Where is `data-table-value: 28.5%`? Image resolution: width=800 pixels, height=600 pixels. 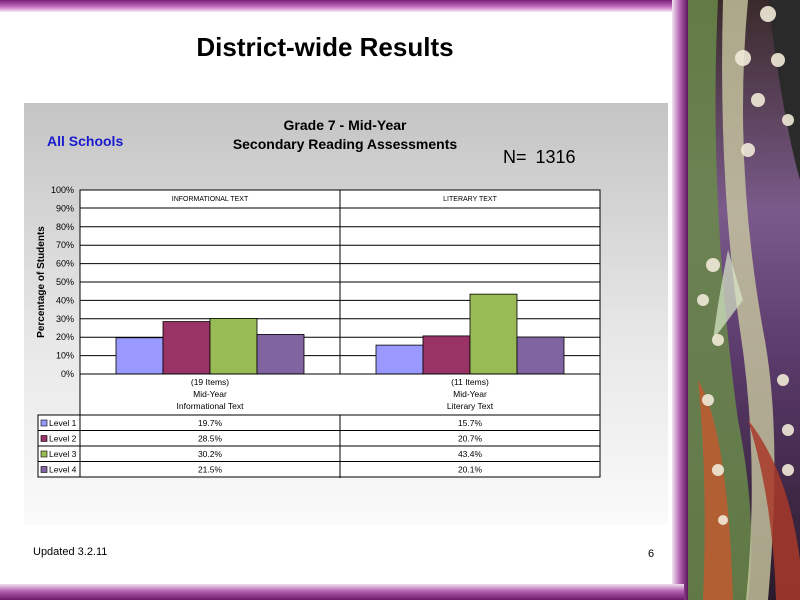
data-table-value: 28.5% is located at coordinates (210, 439).